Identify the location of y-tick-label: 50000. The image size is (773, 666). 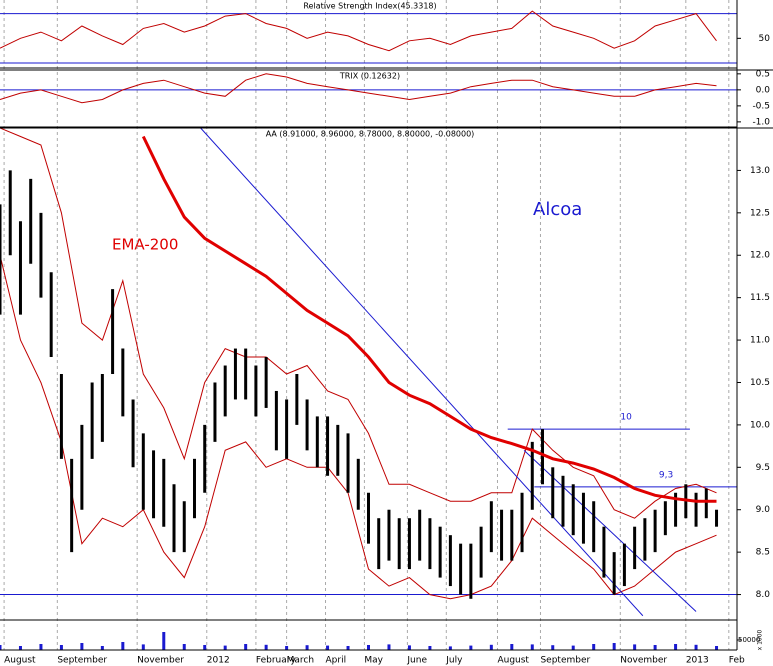
(749, 640).